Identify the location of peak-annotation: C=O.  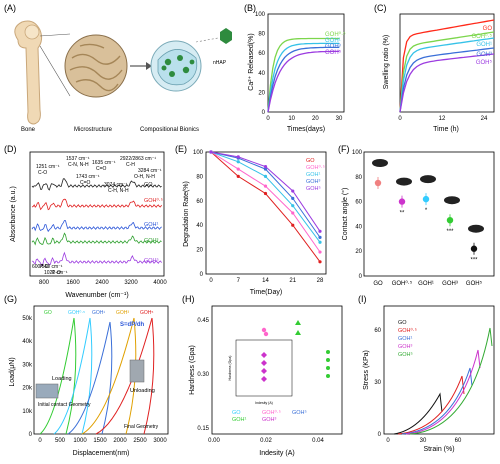
(101, 169).